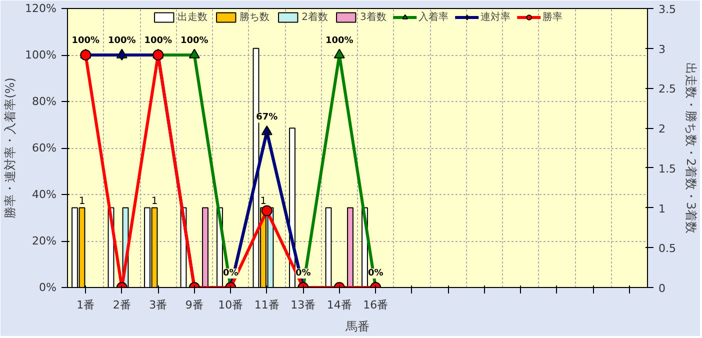 This screenshot has height=338, width=702. Describe the element at coordinates (662, 288) in the screenshot. I see `y2-tick-label: 0` at that location.